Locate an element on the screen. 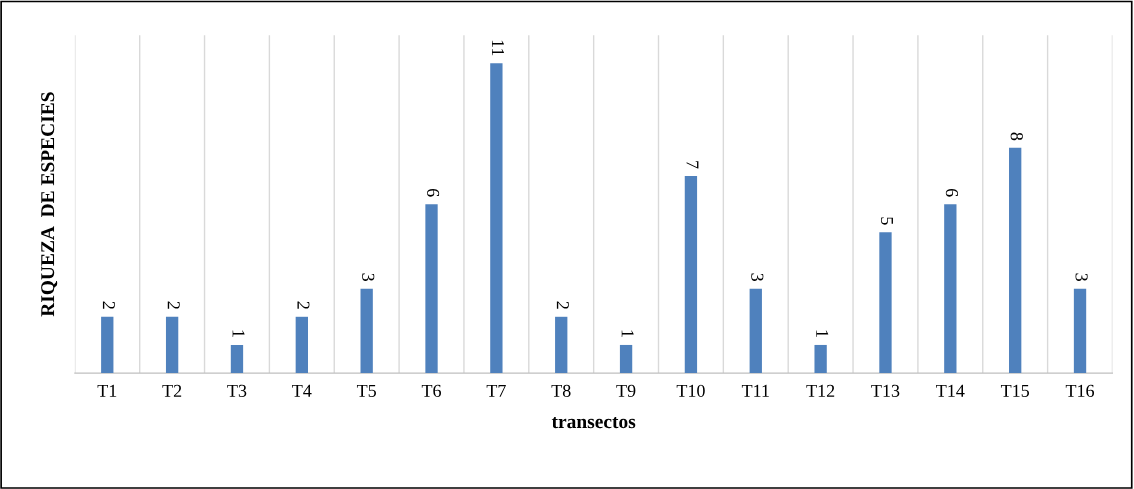  data-label: 8 is located at coordinates (1016, 136).